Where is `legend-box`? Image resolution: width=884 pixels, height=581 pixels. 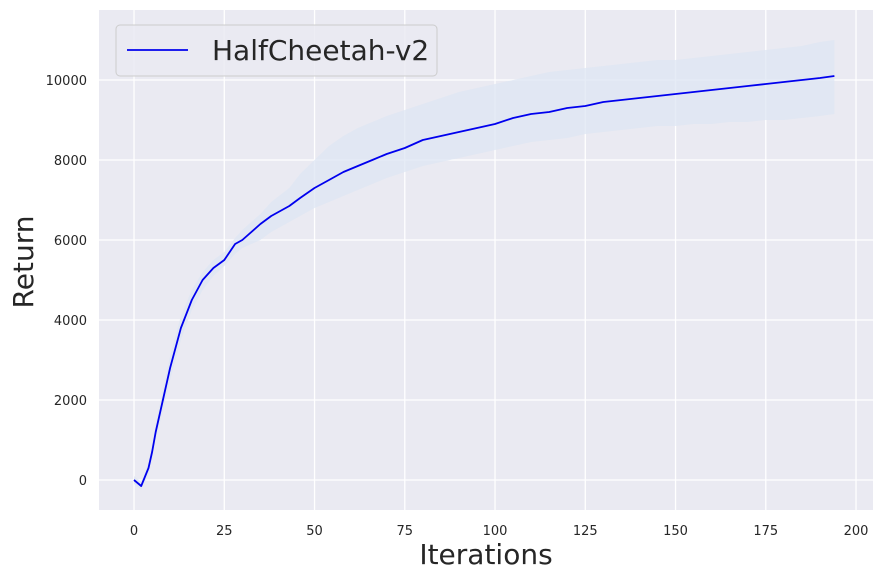
legend-box is located at coordinates (276, 50).